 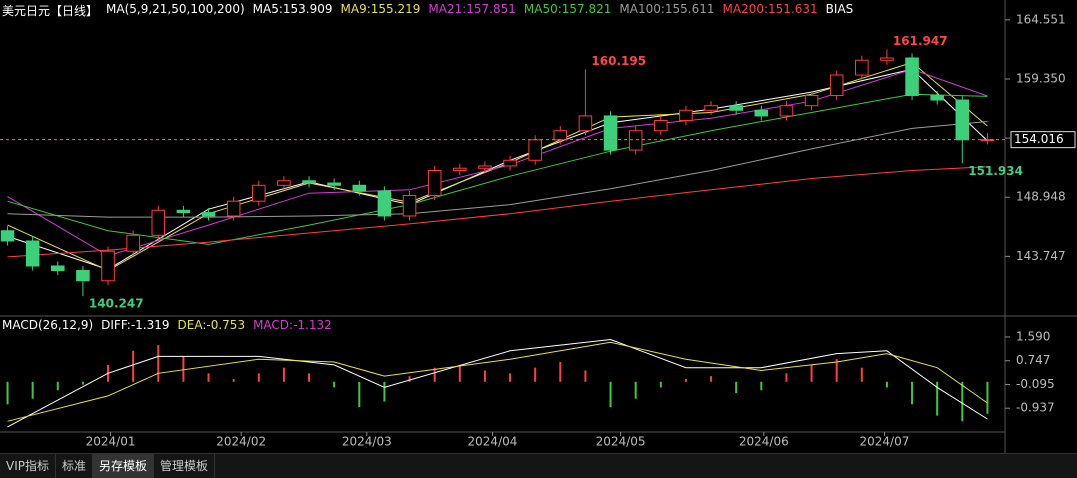 What do you see at coordinates (1033, 360) in the screenshot?
I see `y-tick-label: 0.747` at bounding box center [1033, 360].